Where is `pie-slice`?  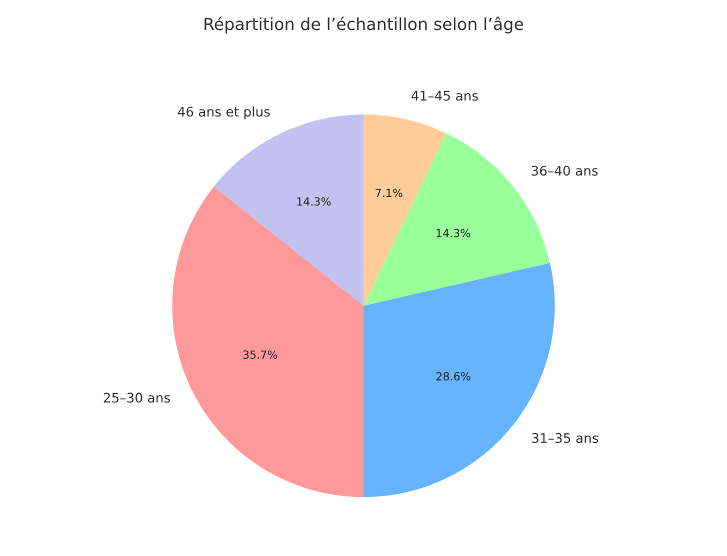
pie-slice is located at coordinates (268, 342).